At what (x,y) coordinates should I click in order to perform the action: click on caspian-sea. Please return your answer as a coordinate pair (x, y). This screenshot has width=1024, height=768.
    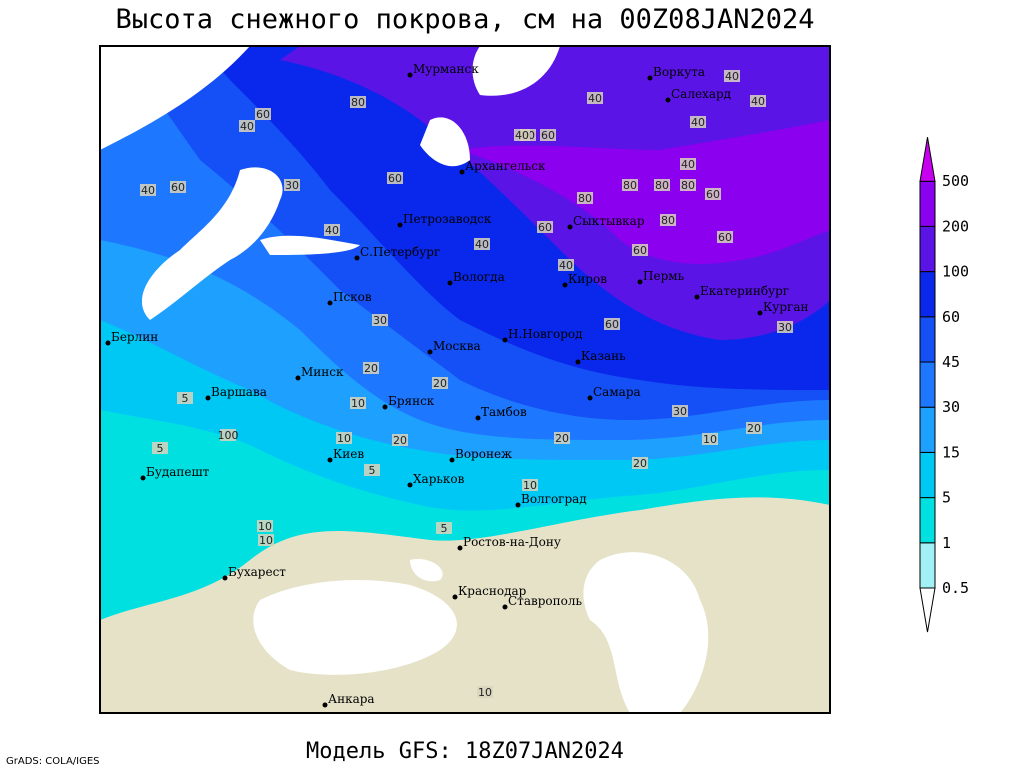
    Looking at the image, I should click on (646, 632).